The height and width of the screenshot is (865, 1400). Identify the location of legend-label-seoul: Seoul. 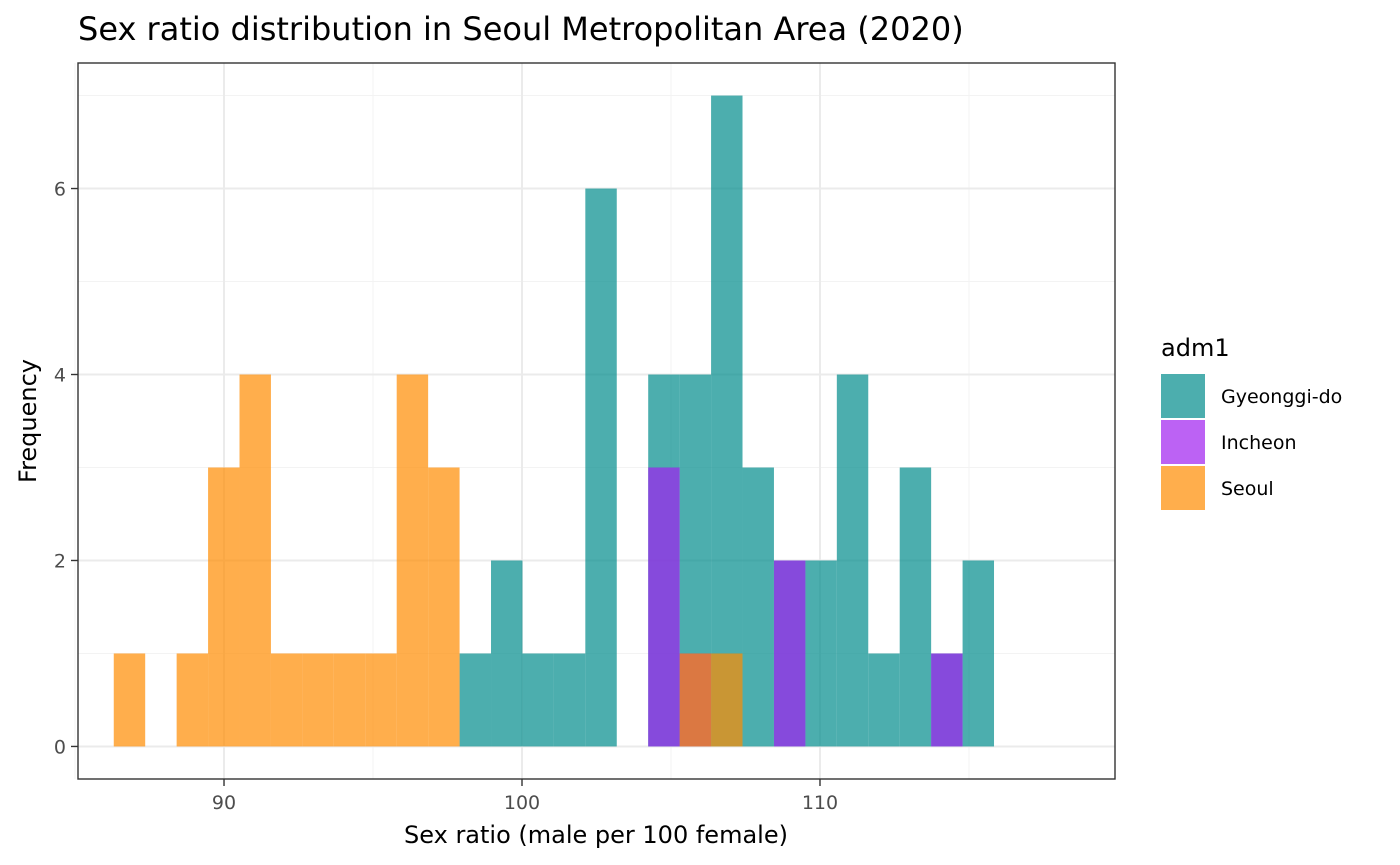
(1247, 489).